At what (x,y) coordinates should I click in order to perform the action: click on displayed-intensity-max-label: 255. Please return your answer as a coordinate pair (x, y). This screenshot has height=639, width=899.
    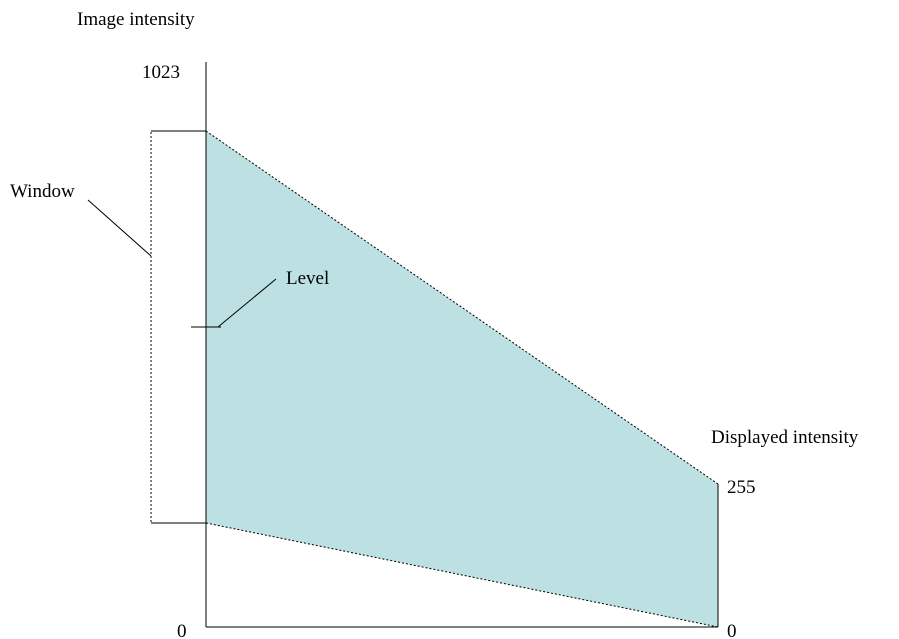
    Looking at the image, I should click on (741, 487).